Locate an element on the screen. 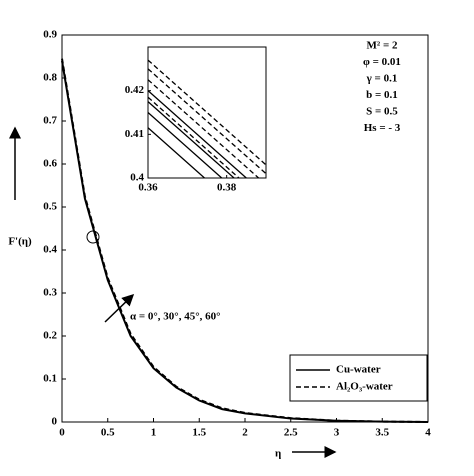  x-tick-label: 1.5 is located at coordinates (199, 433).